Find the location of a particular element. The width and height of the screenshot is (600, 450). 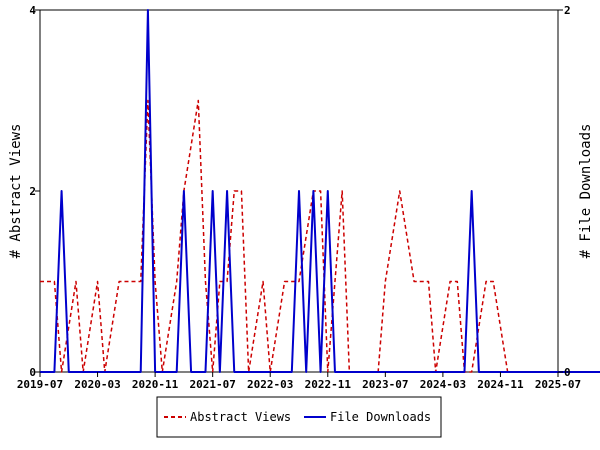

legend-box is located at coordinates (299, 417).